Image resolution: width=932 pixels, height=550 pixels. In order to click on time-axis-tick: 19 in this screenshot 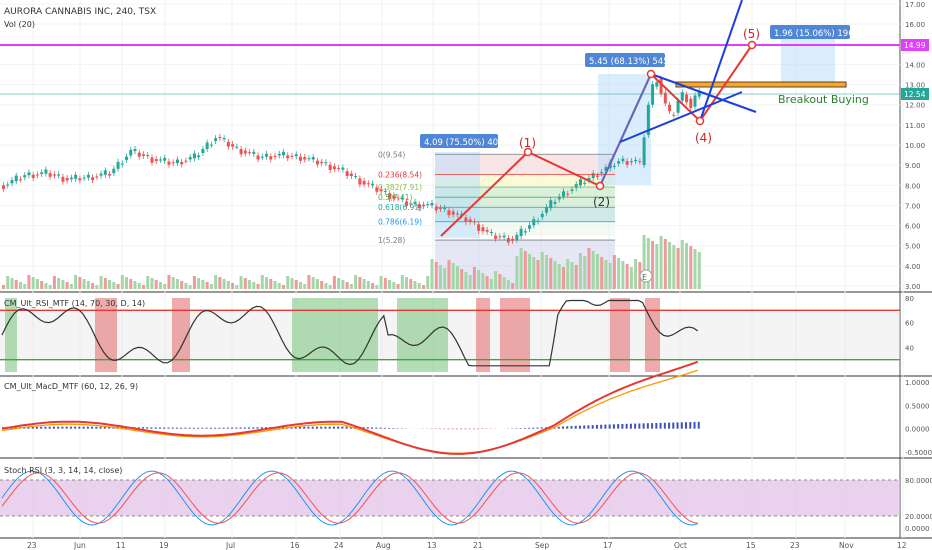, I will do `click(164, 545)`.